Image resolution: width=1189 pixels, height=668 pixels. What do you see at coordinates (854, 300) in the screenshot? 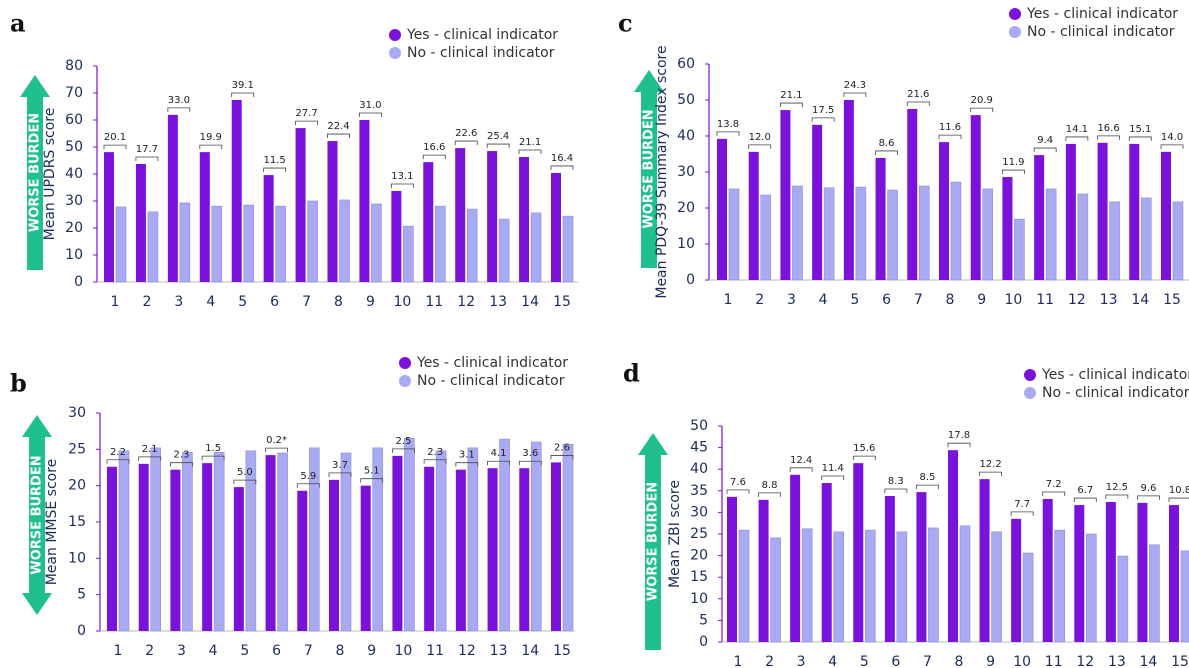
I see `x-tick-label: 5` at bounding box center [854, 300].